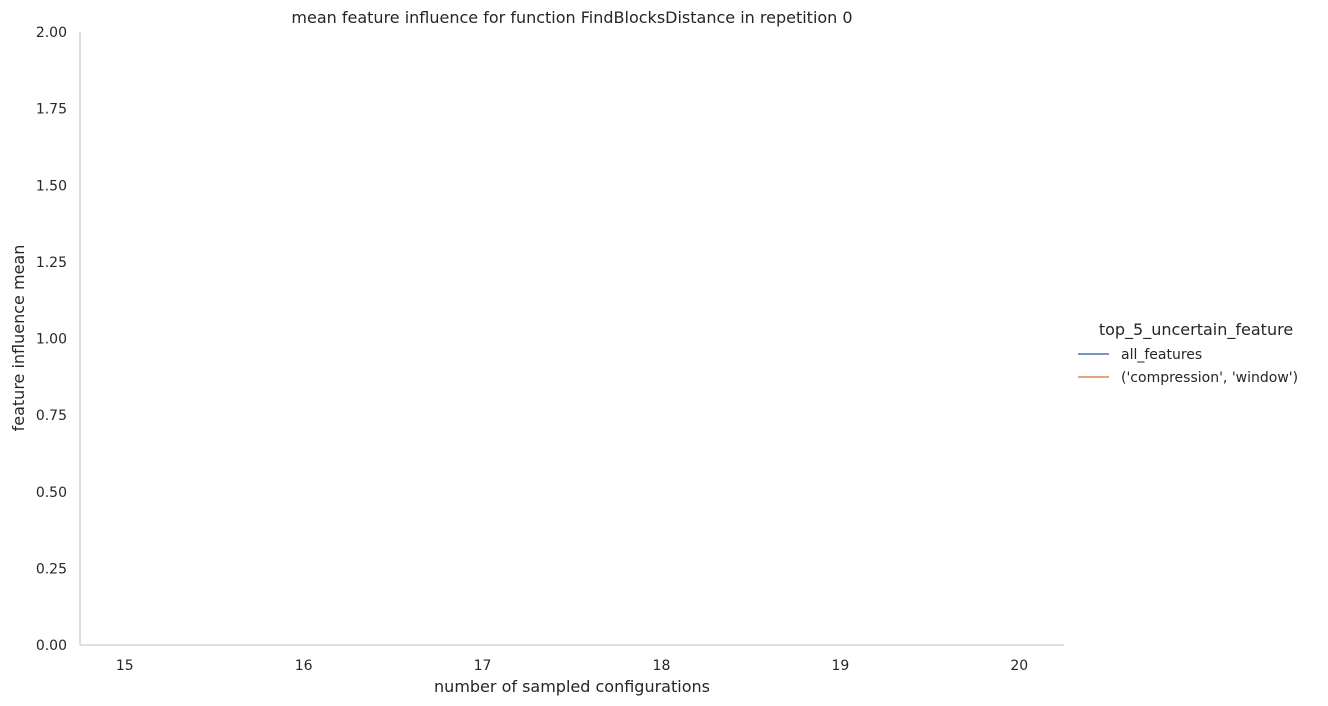 This screenshot has width=1328, height=706. Describe the element at coordinates (51, 33) in the screenshot. I see `y-tick-label: 2.00` at that location.